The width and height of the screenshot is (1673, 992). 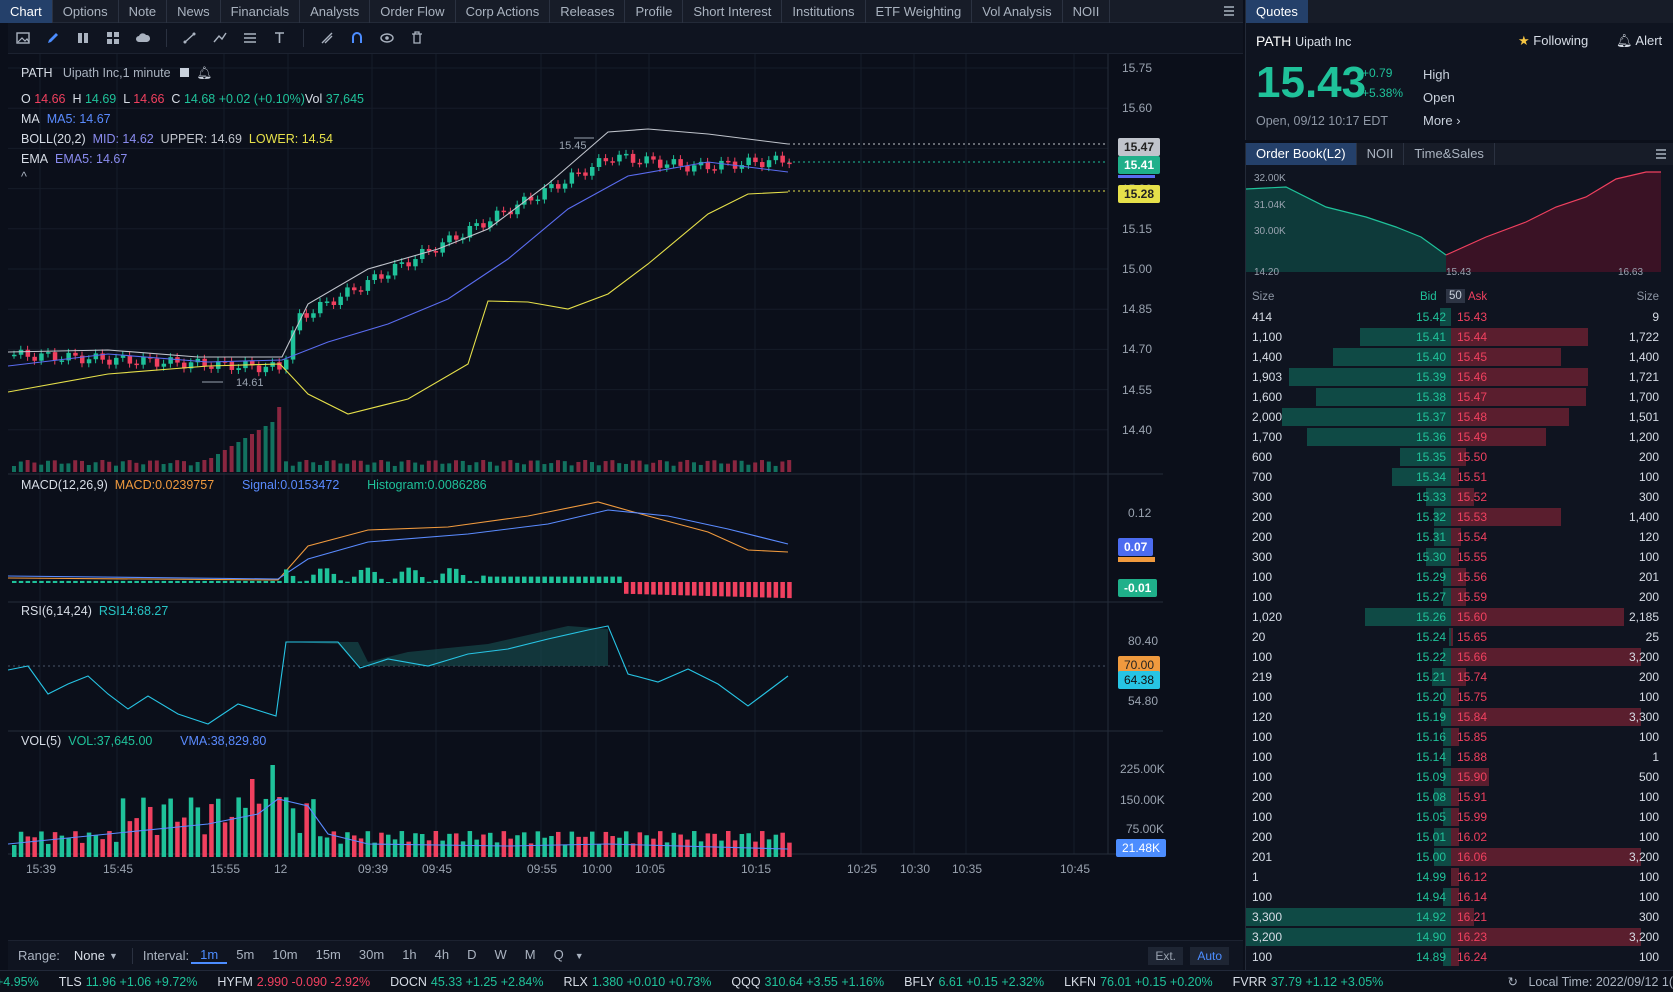 I want to click on collapse-caret: ^, so click(x=24, y=177).